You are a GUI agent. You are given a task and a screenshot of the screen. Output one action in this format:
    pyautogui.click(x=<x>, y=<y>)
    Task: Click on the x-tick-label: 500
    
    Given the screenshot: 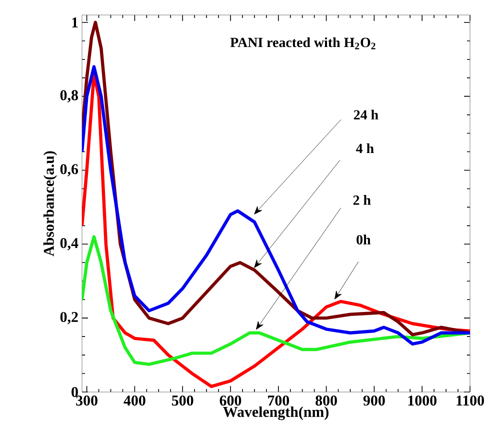 What is the action you would take?
    pyautogui.click(x=183, y=401)
    